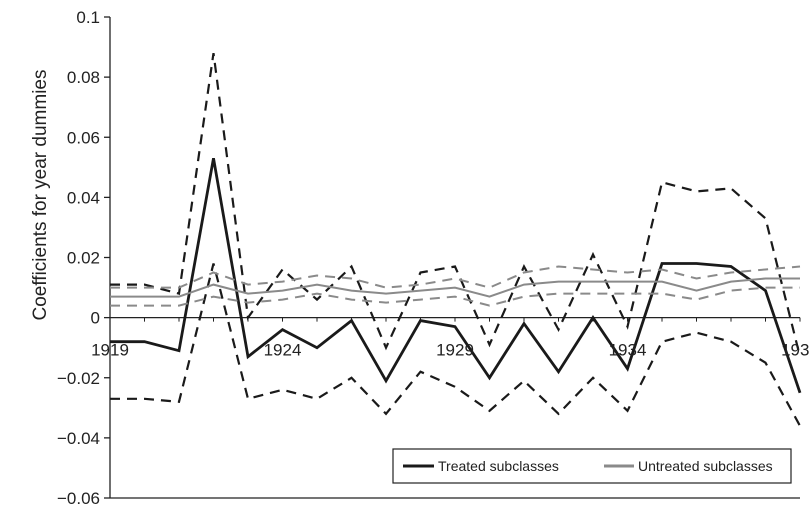 This screenshot has height=507, width=809. Describe the element at coordinates (628, 350) in the screenshot. I see `x-tick-label: 1934` at that location.